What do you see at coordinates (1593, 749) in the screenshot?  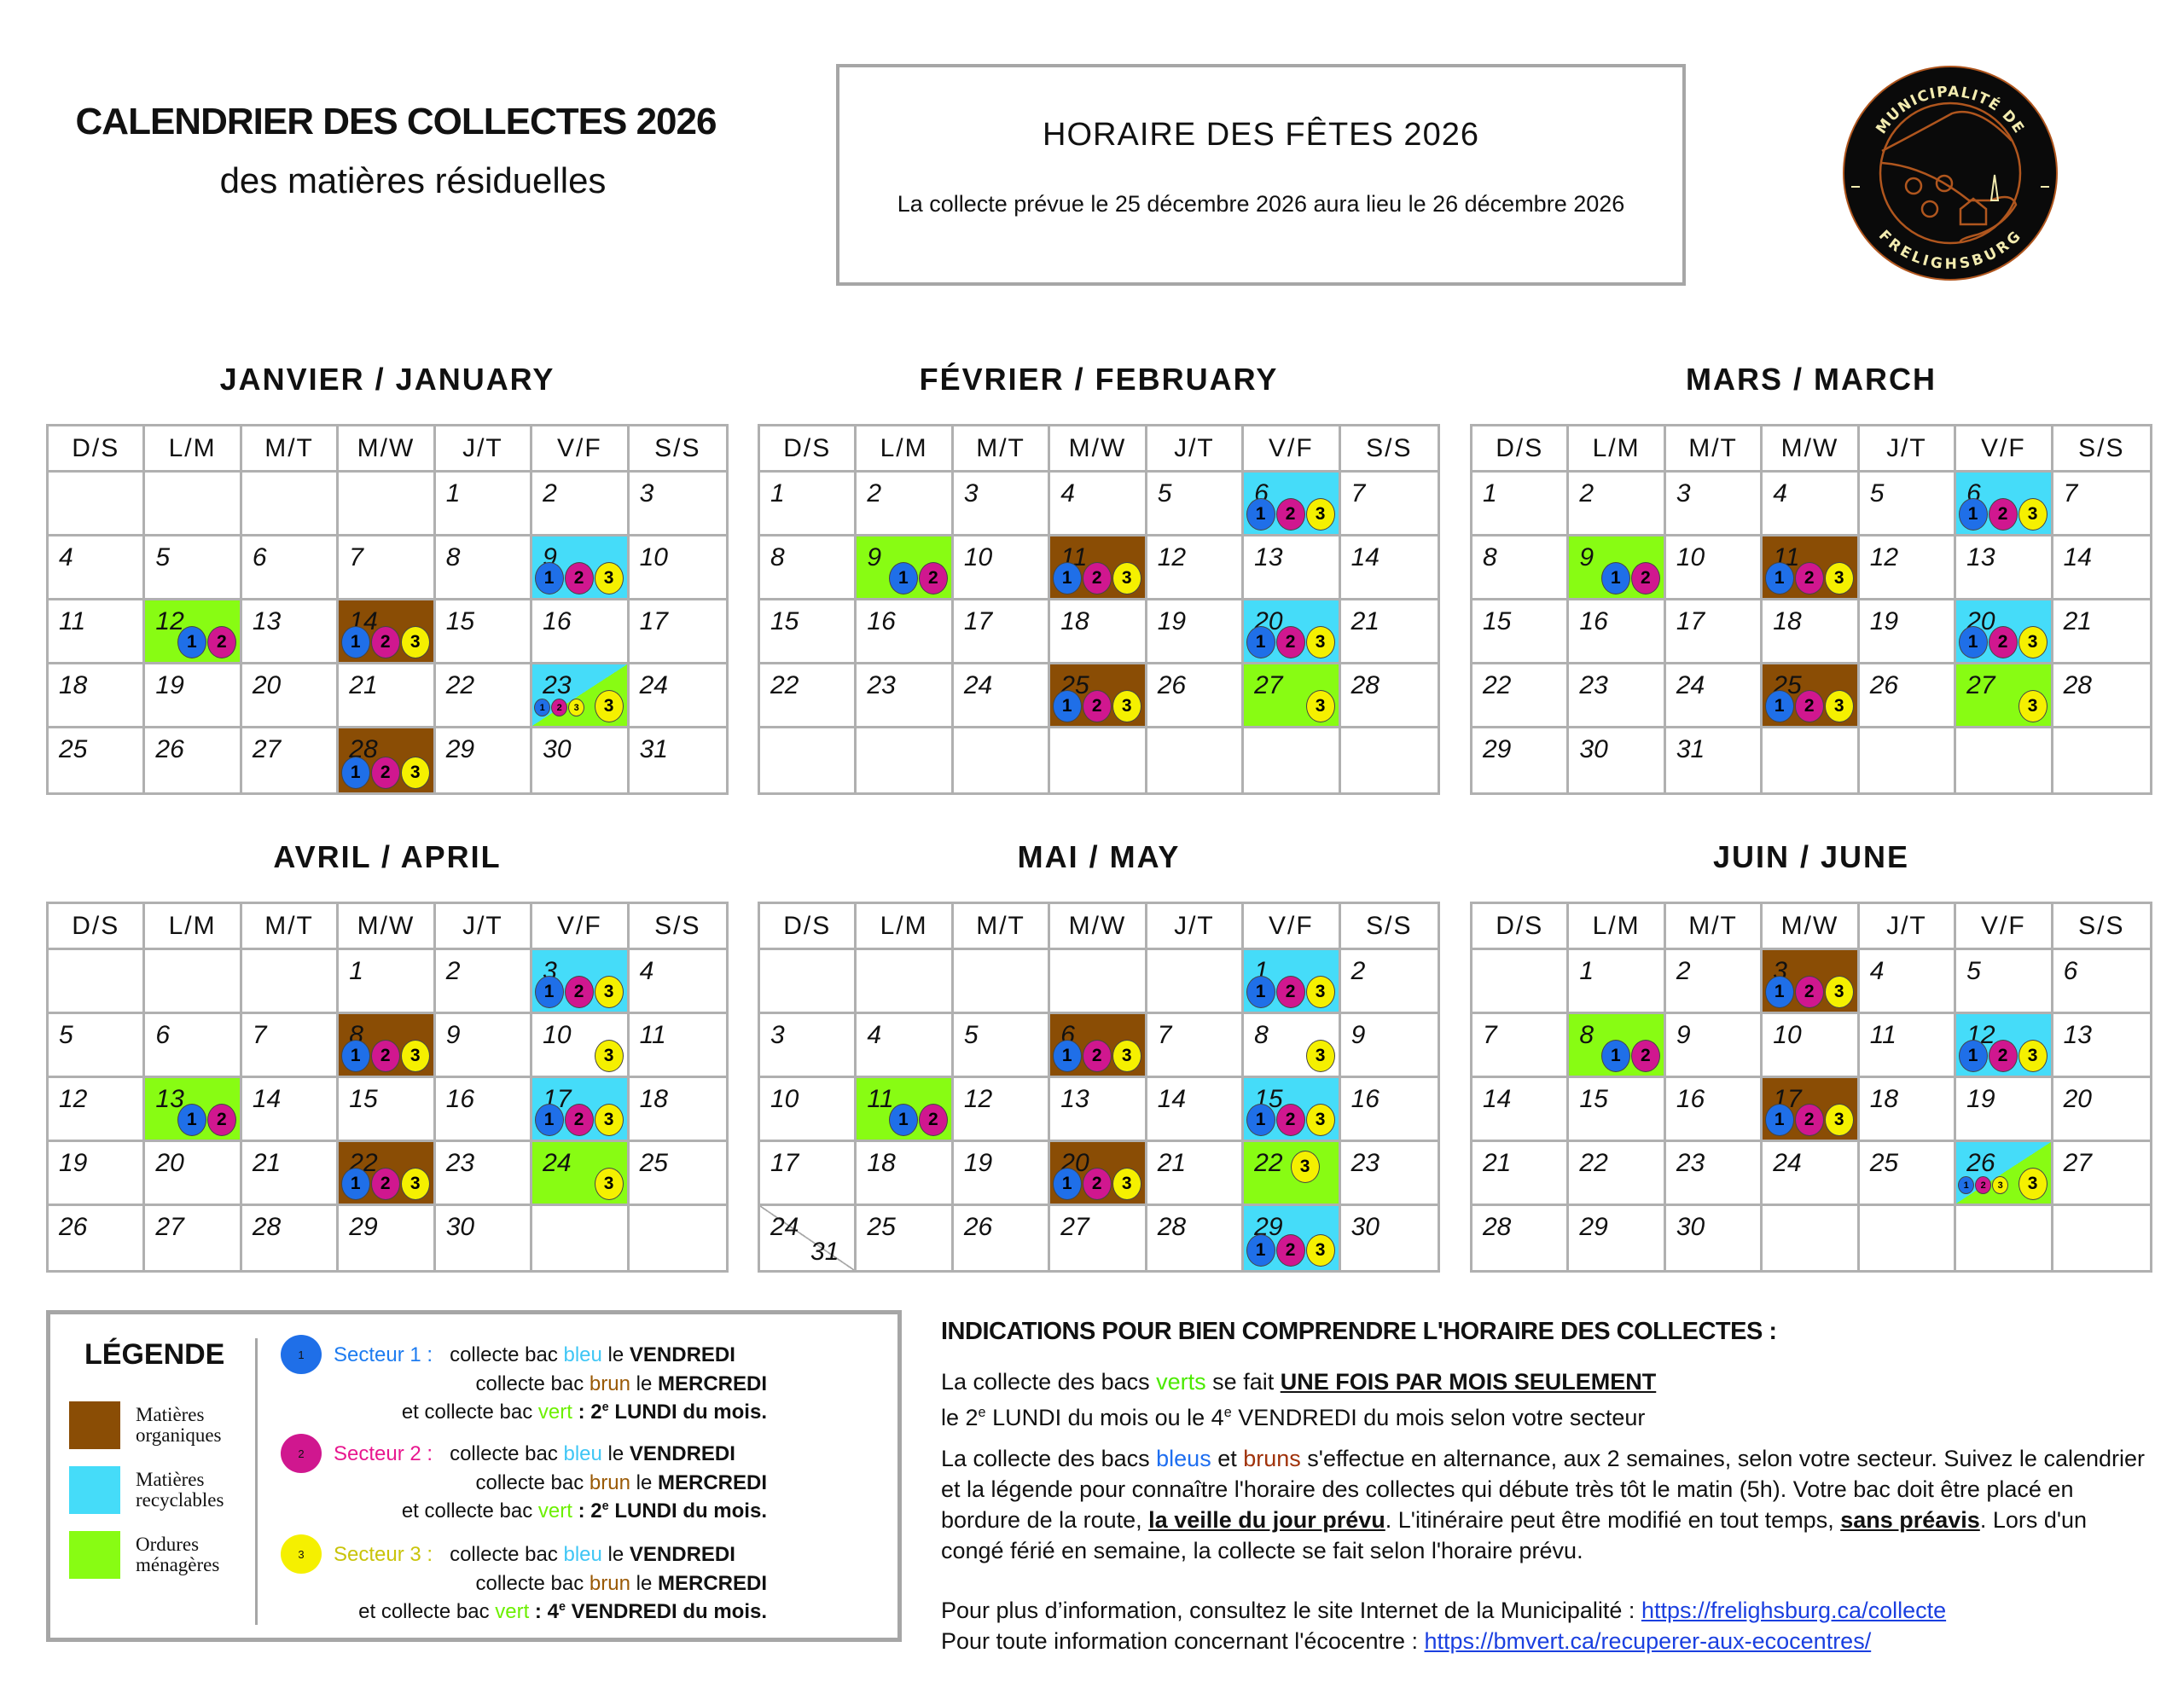 I see `day-number: 30` at bounding box center [1593, 749].